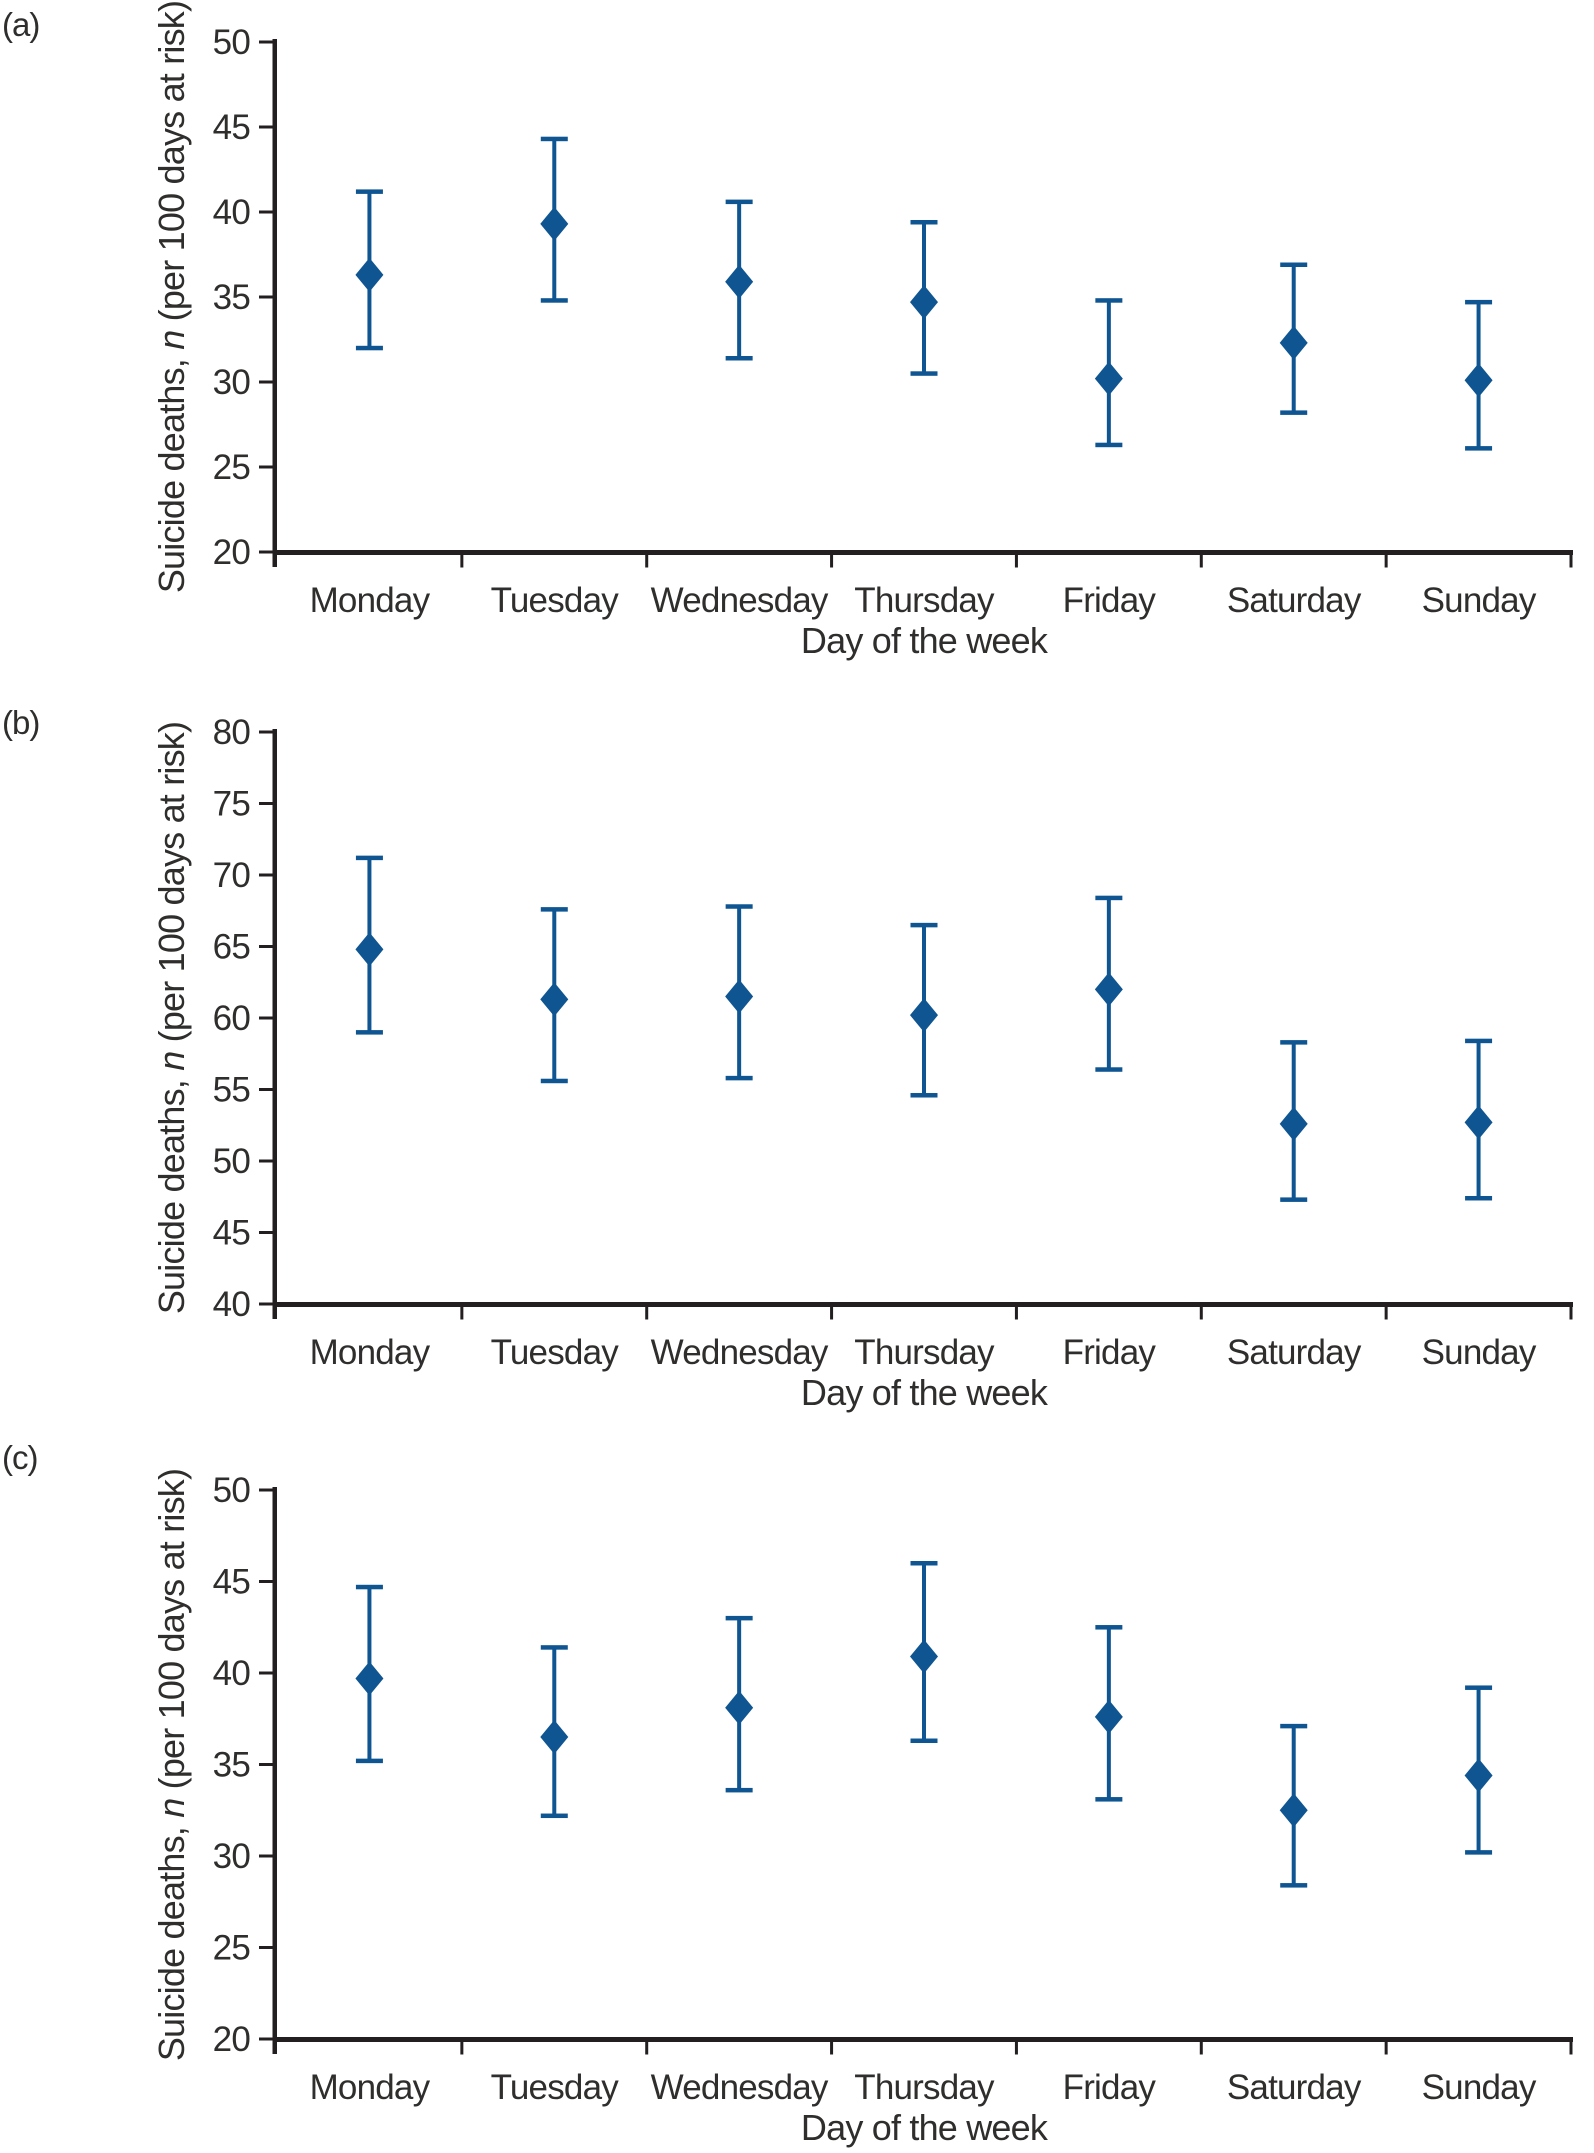  What do you see at coordinates (370, 600) in the screenshot?
I see `x-category-label-monday: Monday` at bounding box center [370, 600].